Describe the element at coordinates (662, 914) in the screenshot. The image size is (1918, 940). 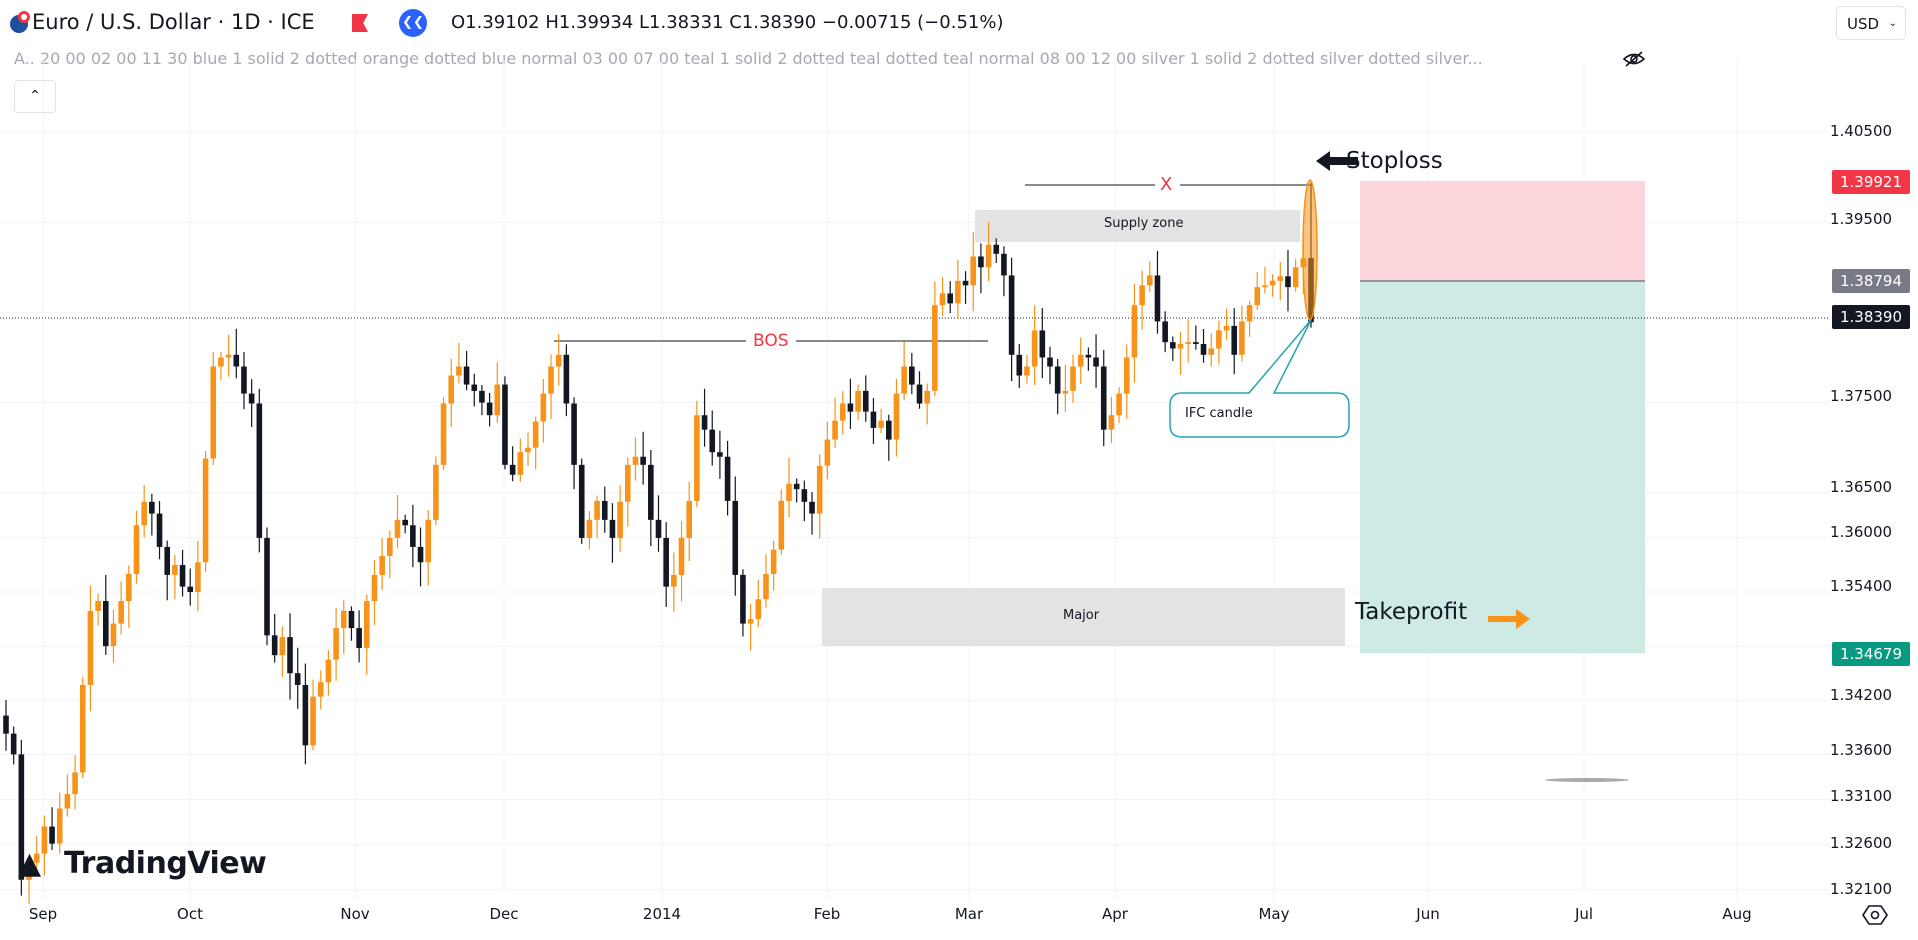
I see `time-tick: 2014` at that location.